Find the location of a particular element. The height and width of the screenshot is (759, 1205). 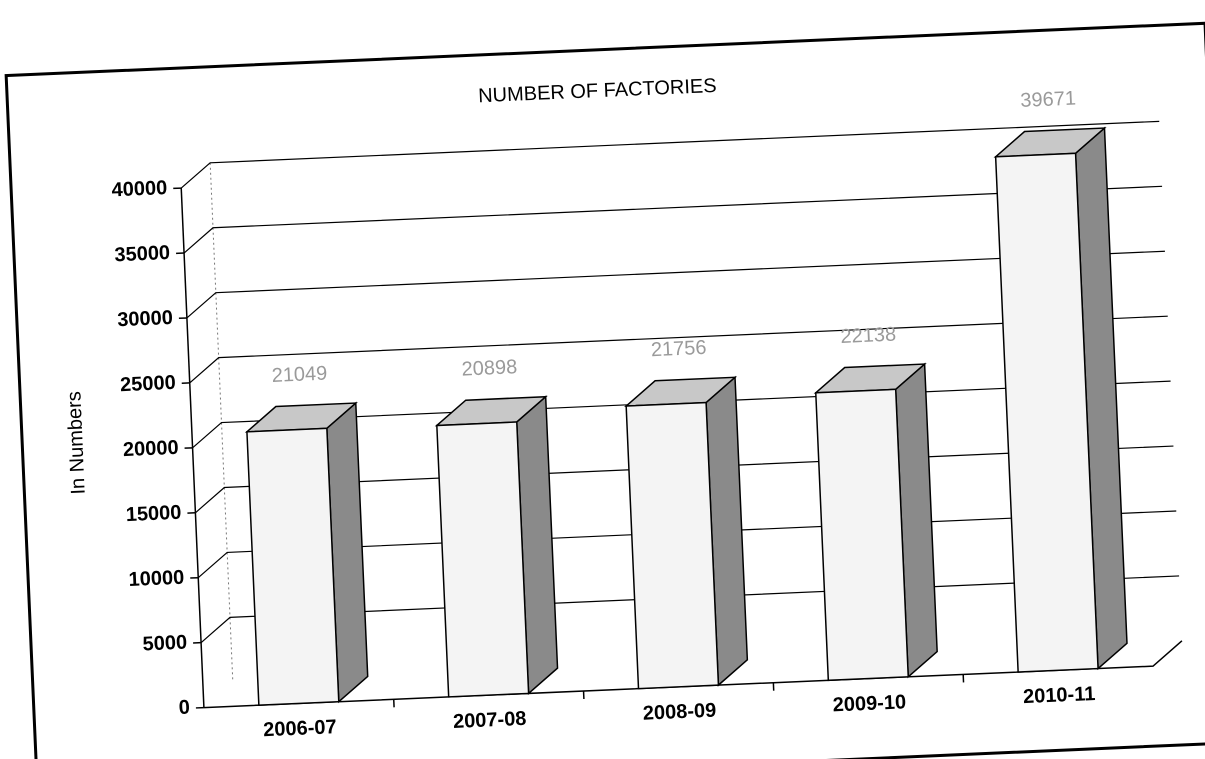

y-tick-label: 10000 is located at coordinates (156, 579).